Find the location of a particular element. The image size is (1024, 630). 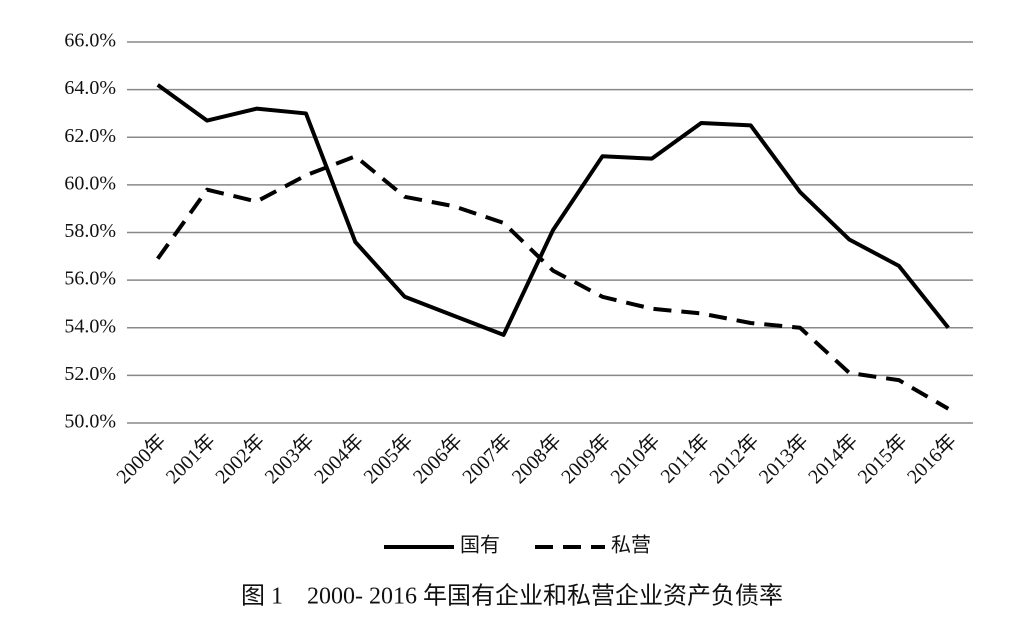

y-tick-label: 50.0% is located at coordinates (90, 422).